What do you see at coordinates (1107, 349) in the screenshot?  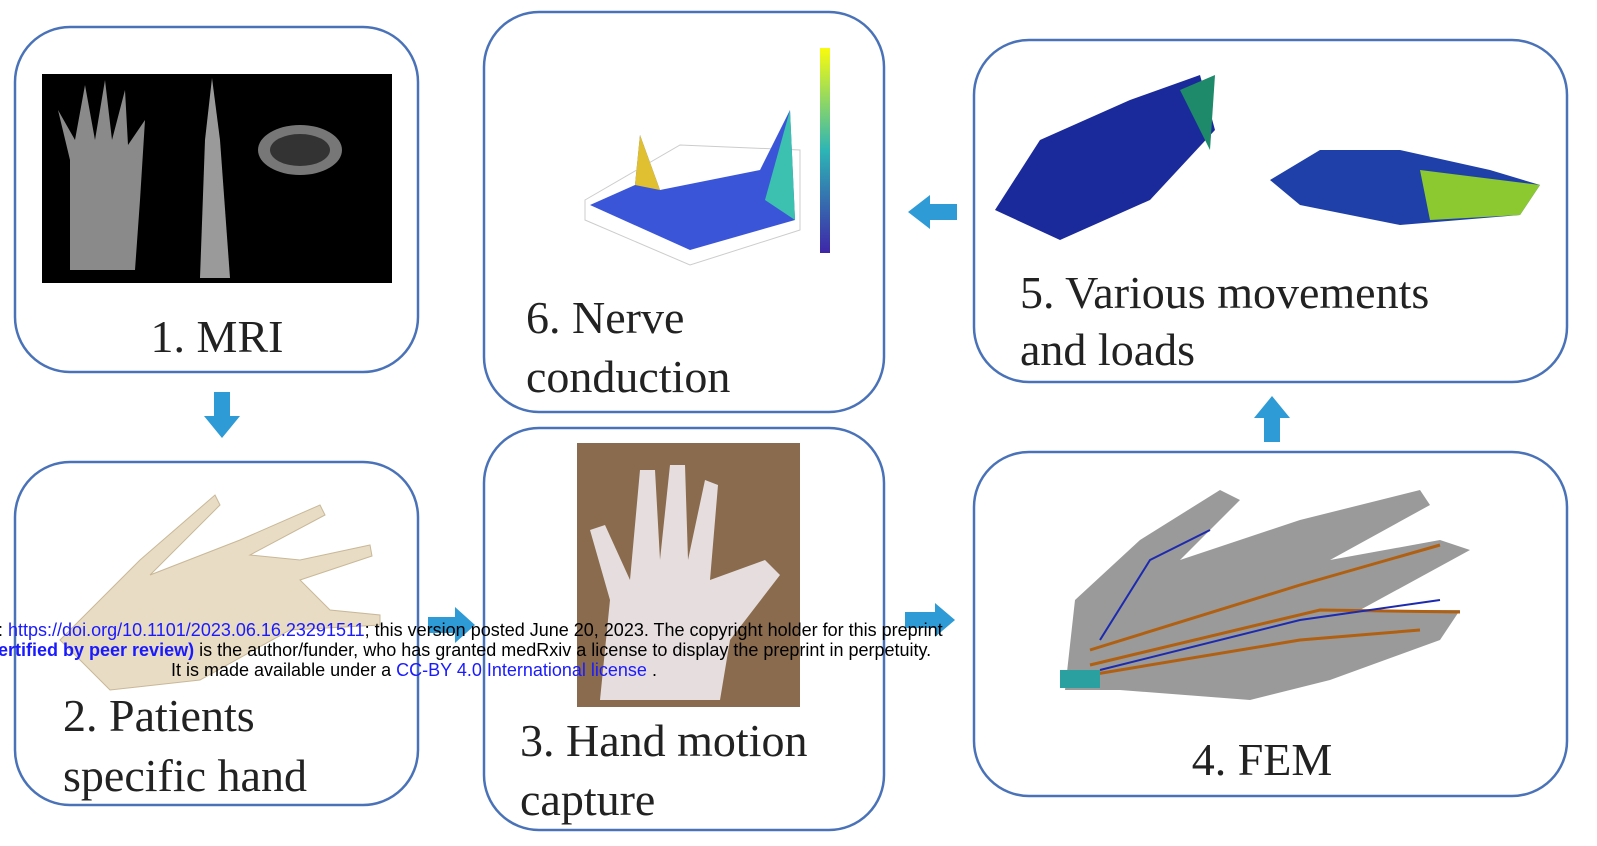 I see `node-label: and loads` at bounding box center [1107, 349].